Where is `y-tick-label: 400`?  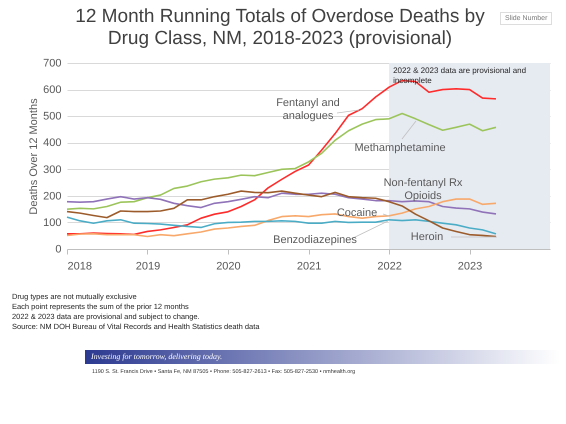 y-tick-label: 400 is located at coordinates (52, 143).